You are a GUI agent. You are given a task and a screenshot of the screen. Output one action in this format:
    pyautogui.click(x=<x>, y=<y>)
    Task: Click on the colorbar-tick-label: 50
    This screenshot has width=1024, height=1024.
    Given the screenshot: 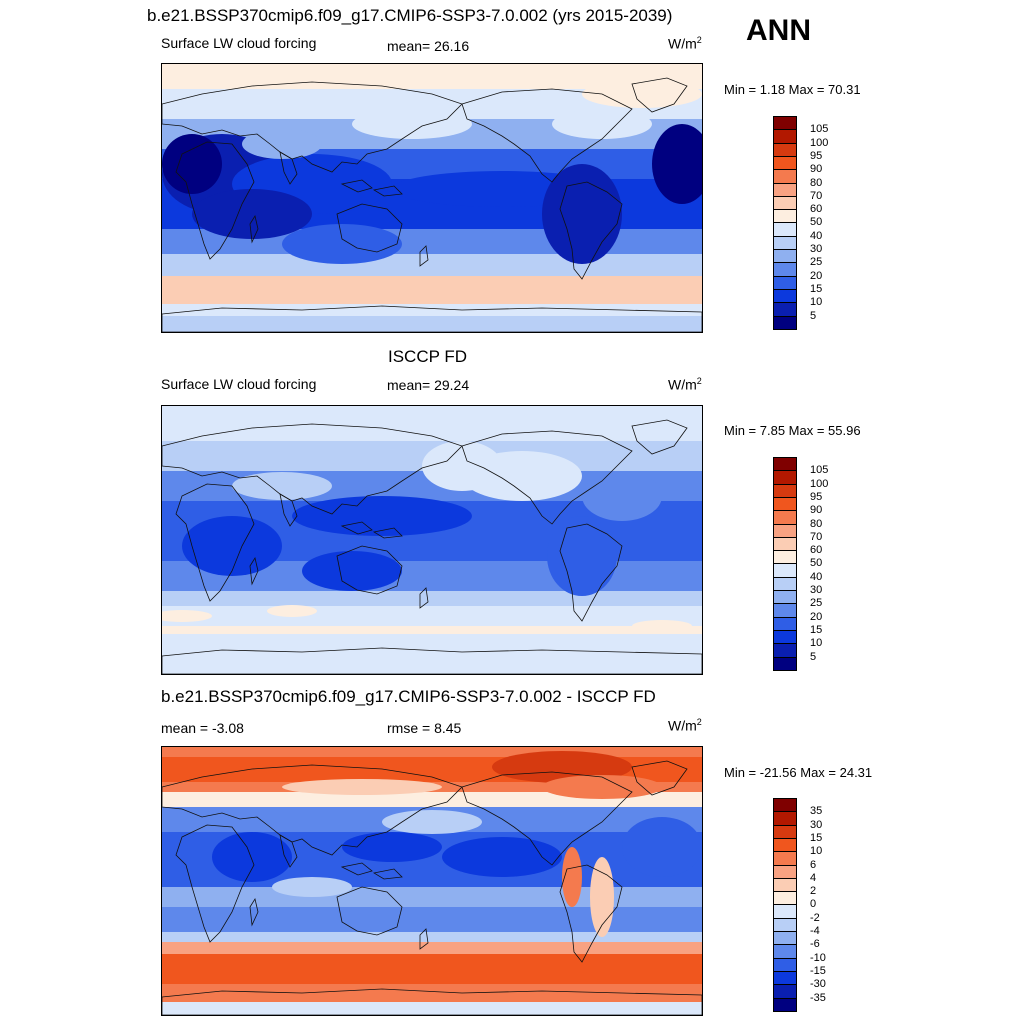 What is the action you would take?
    pyautogui.click(x=816, y=563)
    